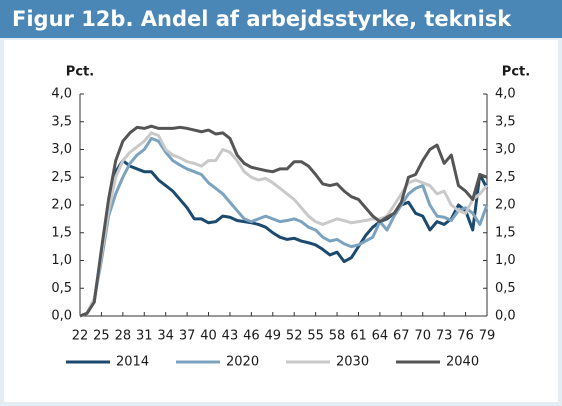 Image resolution: width=562 pixels, height=406 pixels. I want to click on y-tick-label: 1,5, so click(61, 232).